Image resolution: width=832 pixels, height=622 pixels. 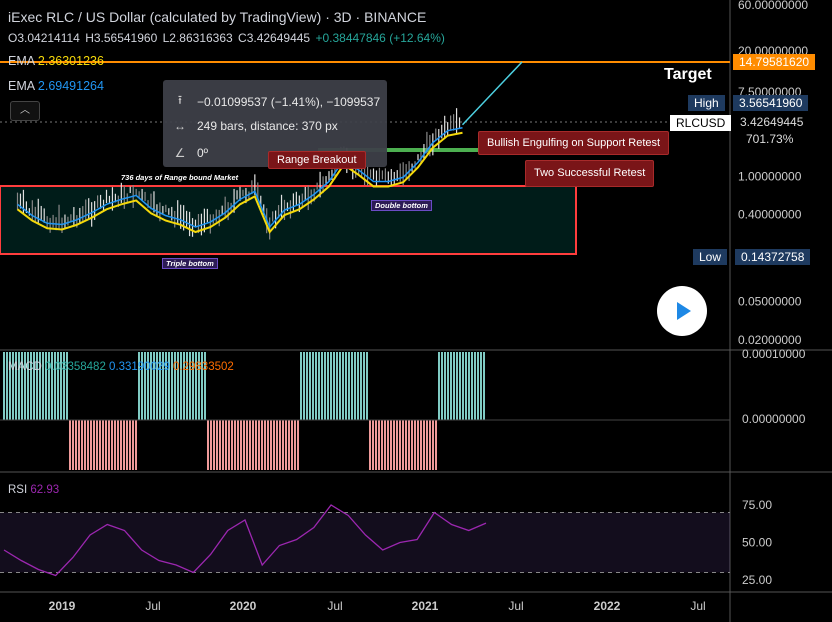 I want to click on price-tick-label: 1.00000000, so click(x=770, y=176).